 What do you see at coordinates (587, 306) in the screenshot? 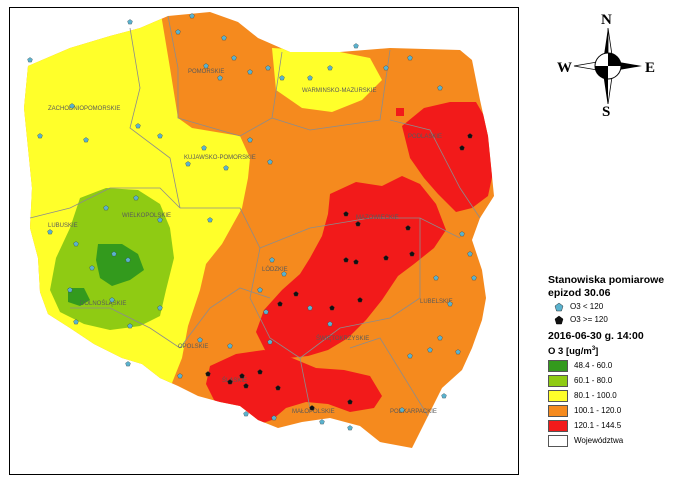
I see `legend-low-label: O3 < 120` at bounding box center [587, 306].